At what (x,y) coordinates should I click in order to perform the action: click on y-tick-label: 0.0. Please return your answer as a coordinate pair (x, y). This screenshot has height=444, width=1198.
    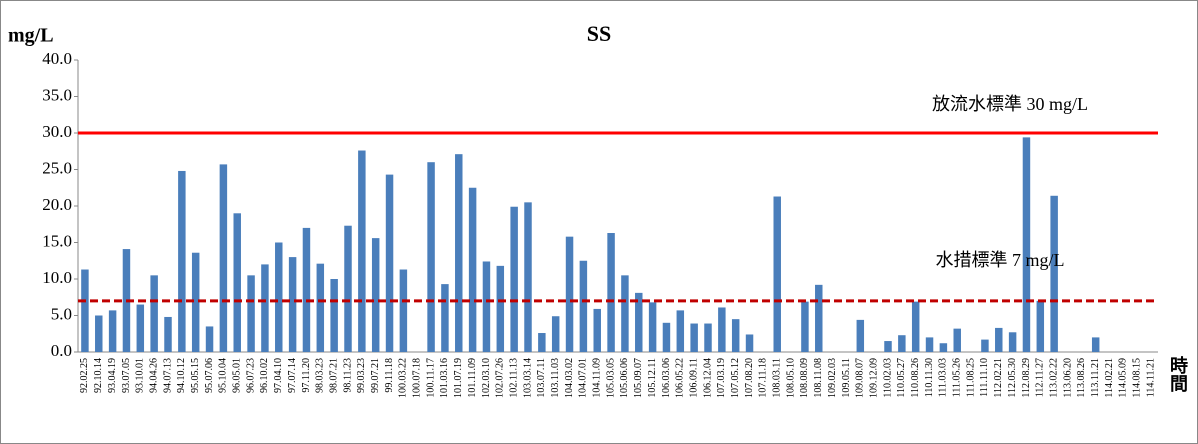
    Looking at the image, I should click on (61, 350).